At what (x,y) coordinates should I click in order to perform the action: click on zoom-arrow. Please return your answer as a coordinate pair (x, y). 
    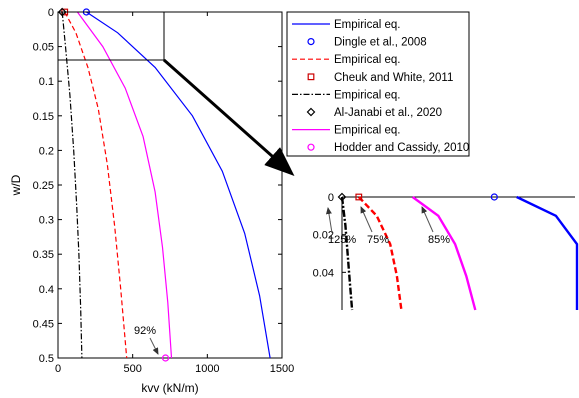
    Looking at the image, I should click on (229, 117).